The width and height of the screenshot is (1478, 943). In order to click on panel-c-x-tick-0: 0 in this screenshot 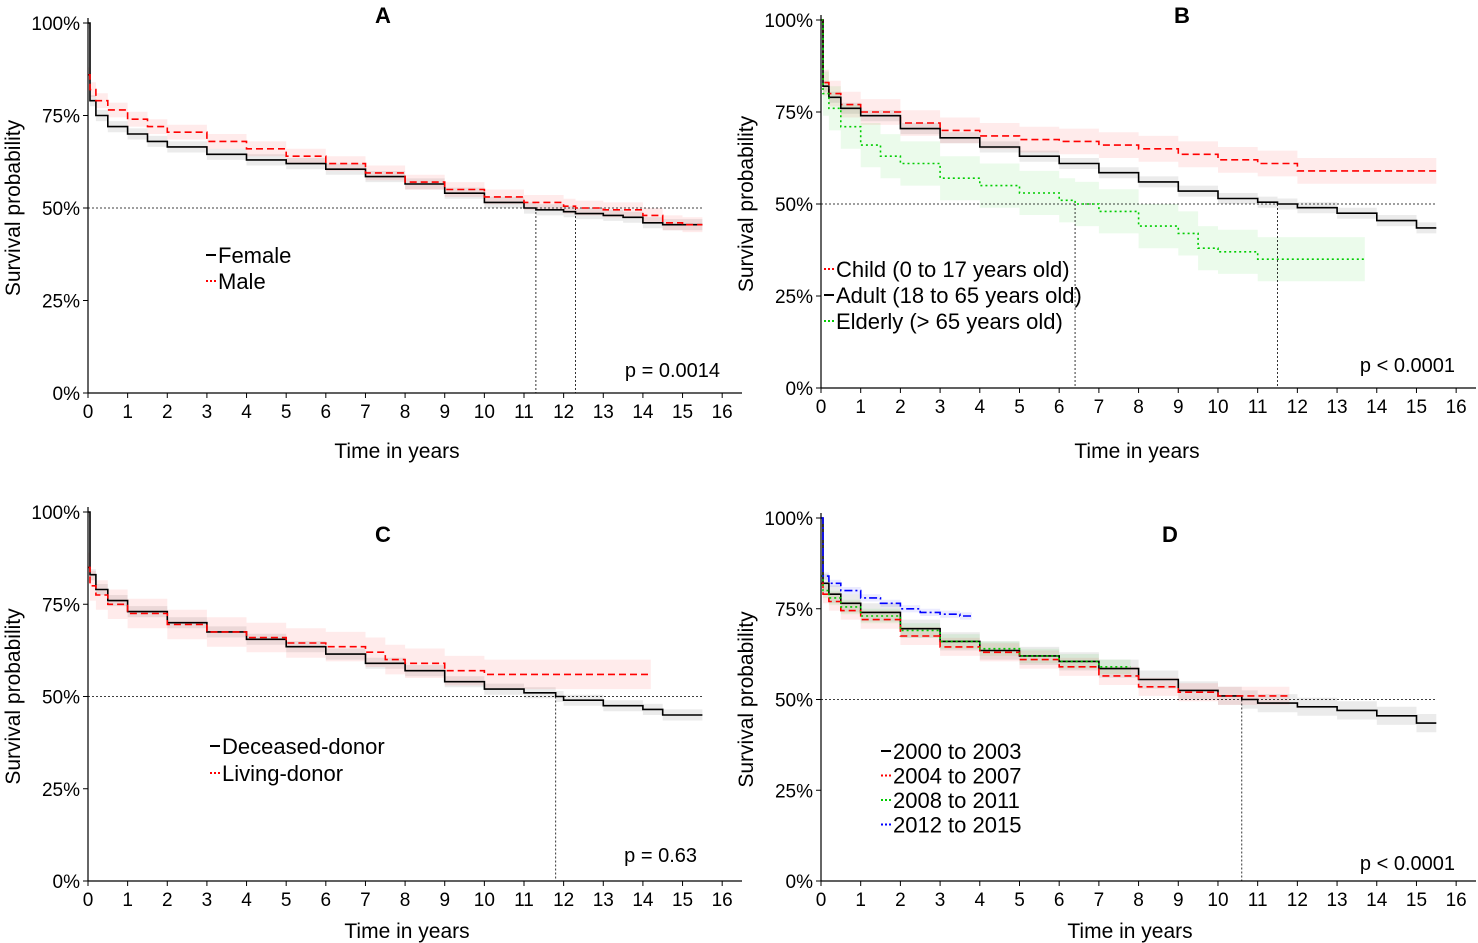, I will do `click(88, 900)`.